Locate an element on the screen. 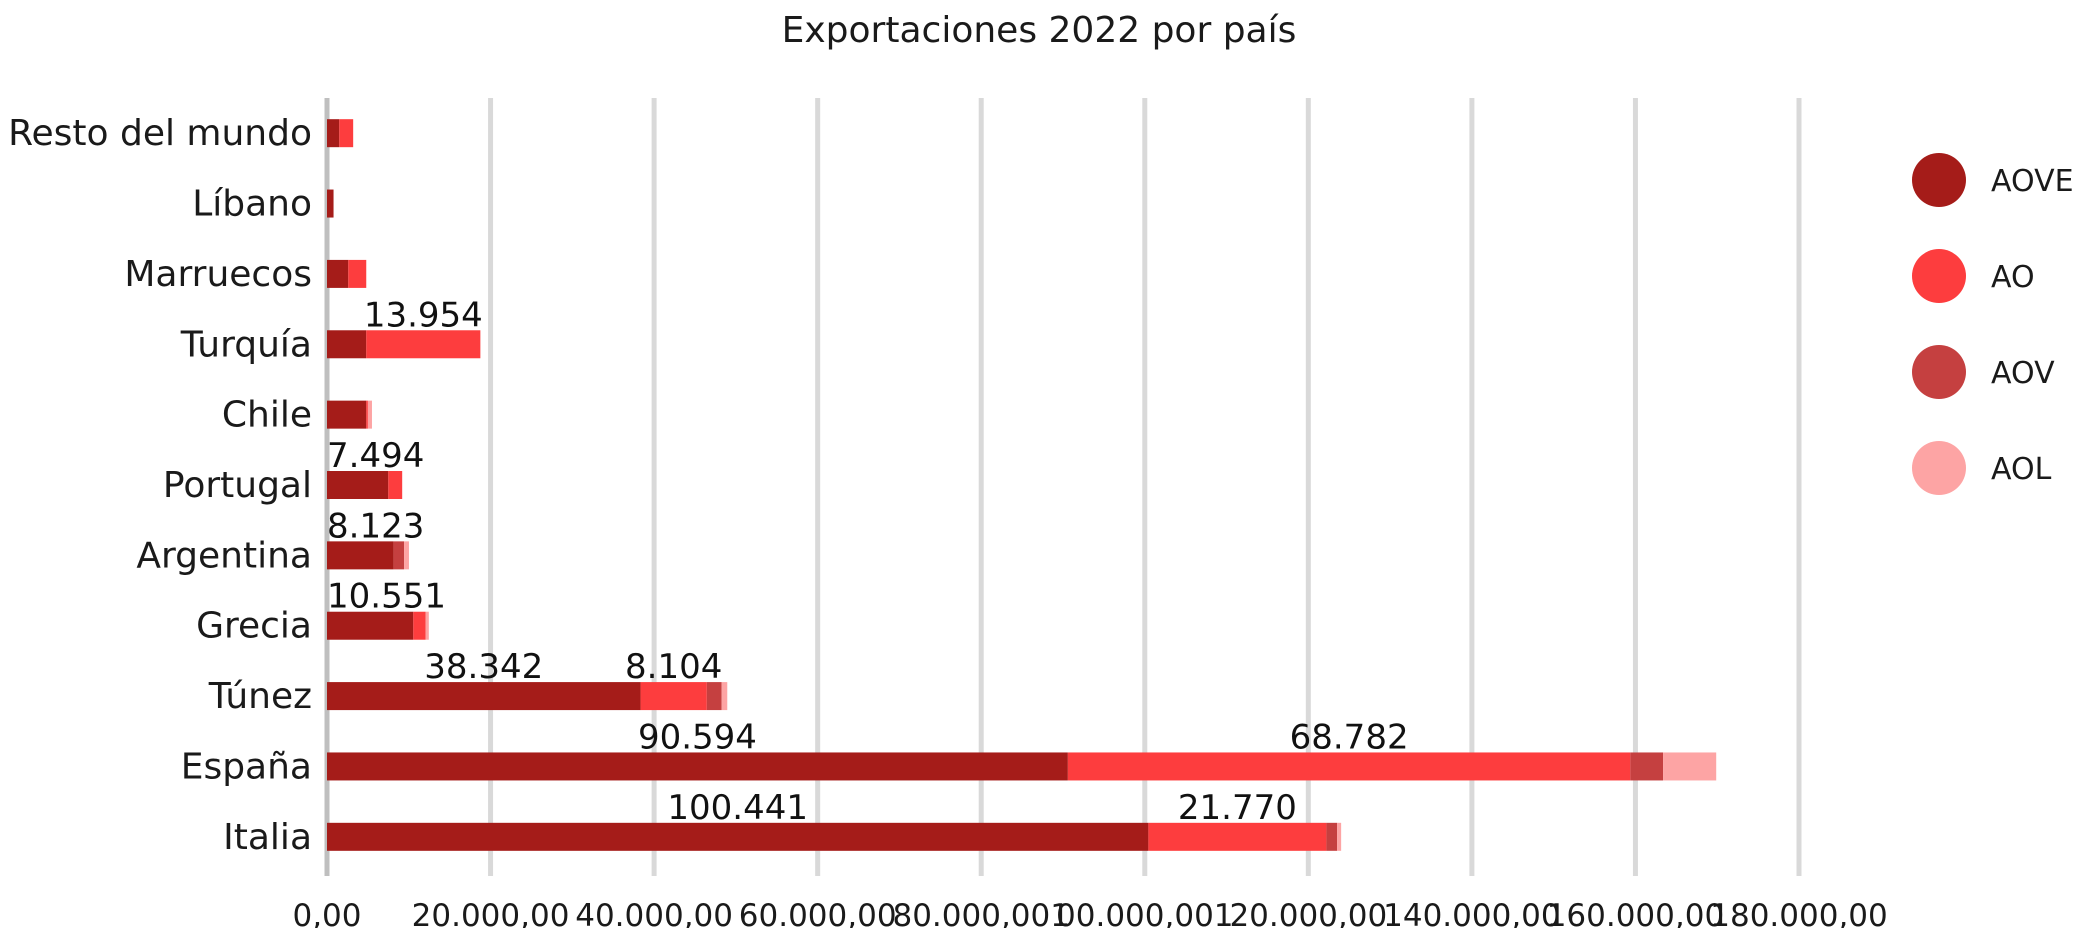 The height and width of the screenshot is (928, 2078). data-label: 7.494 is located at coordinates (375, 456).